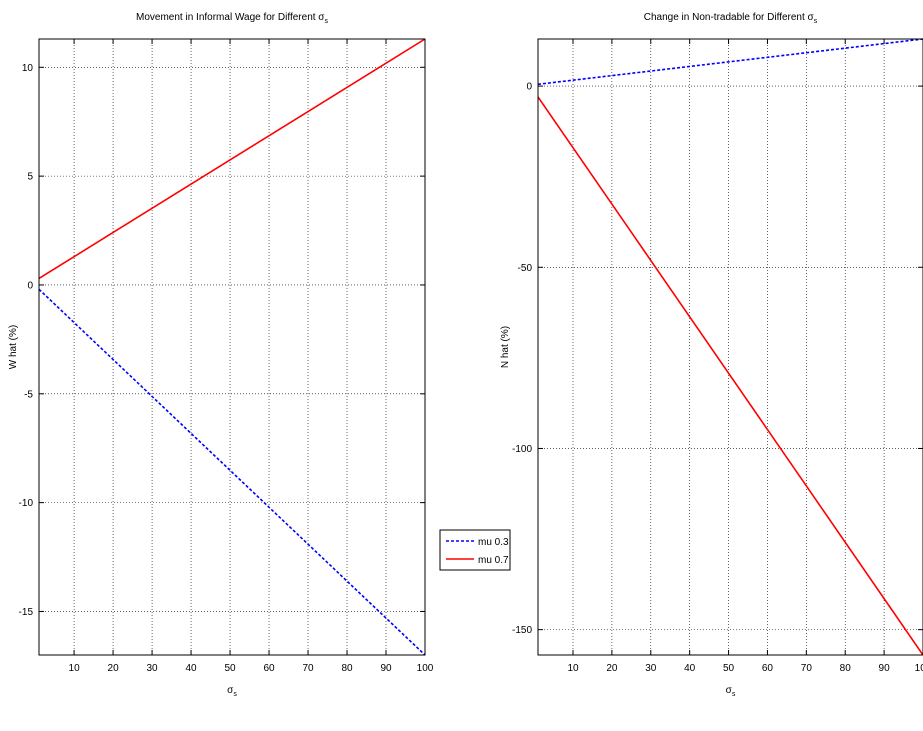 The image size is (923, 731). Describe the element at coordinates (26, 503) in the screenshot. I see `y-tick-label: -10` at that location.